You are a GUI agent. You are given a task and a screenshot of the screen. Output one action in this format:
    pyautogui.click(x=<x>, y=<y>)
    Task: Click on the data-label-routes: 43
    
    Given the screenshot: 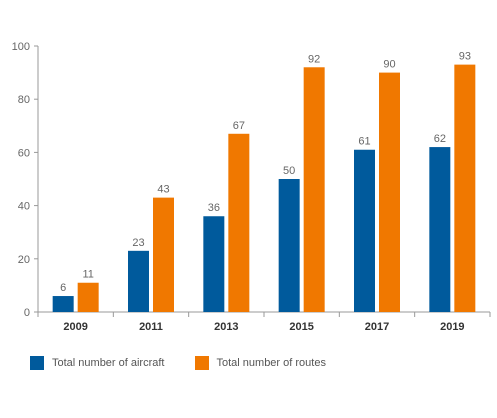 What is the action you would take?
    pyautogui.click(x=163, y=190)
    